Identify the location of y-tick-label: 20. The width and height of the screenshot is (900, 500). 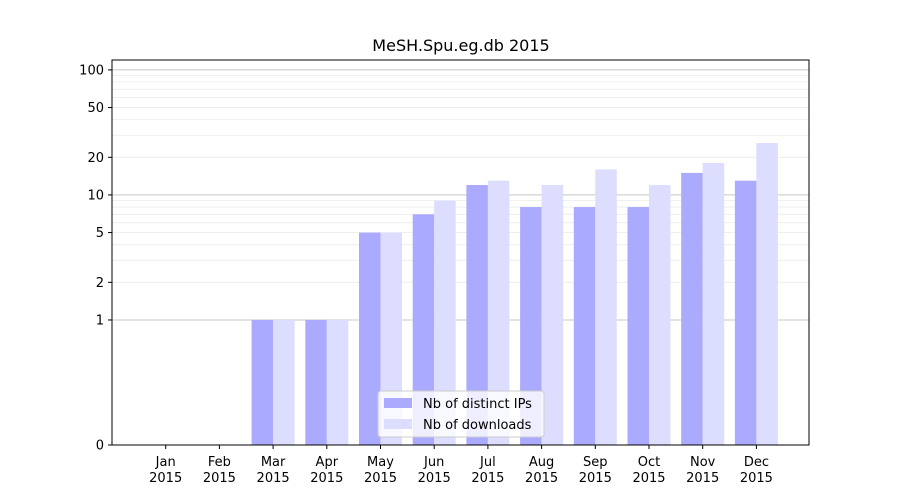
(95, 158).